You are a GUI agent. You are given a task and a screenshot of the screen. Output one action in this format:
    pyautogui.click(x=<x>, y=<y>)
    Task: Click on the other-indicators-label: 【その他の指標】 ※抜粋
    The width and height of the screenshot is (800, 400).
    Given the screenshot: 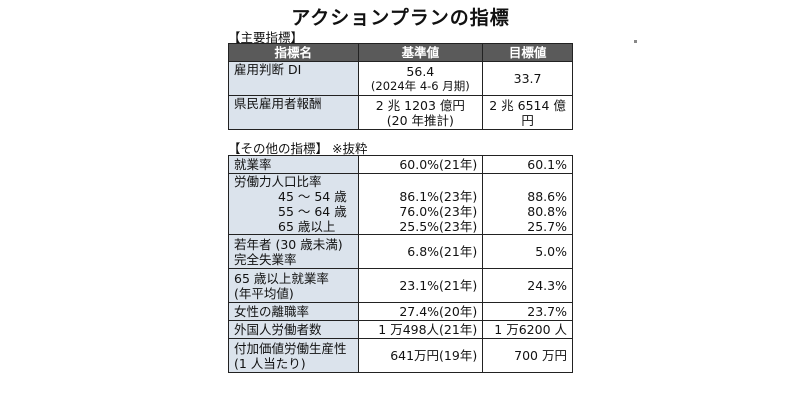 What is the action you would take?
    pyautogui.click(x=298, y=148)
    